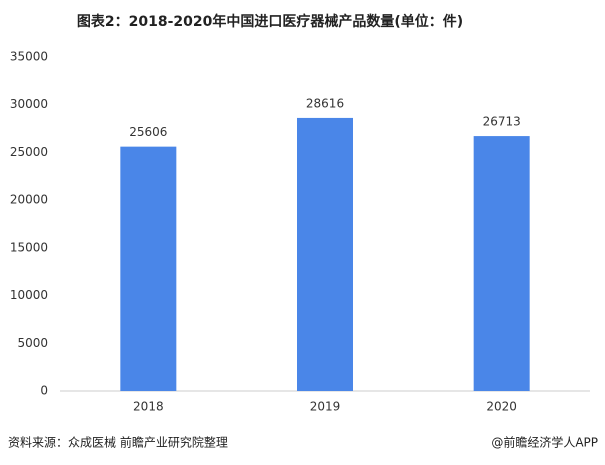 The width and height of the screenshot is (605, 465). Describe the element at coordinates (118, 442) in the screenshot. I see `source-note: 资料来源：众成医械 前瞻产业研究院整理` at that location.